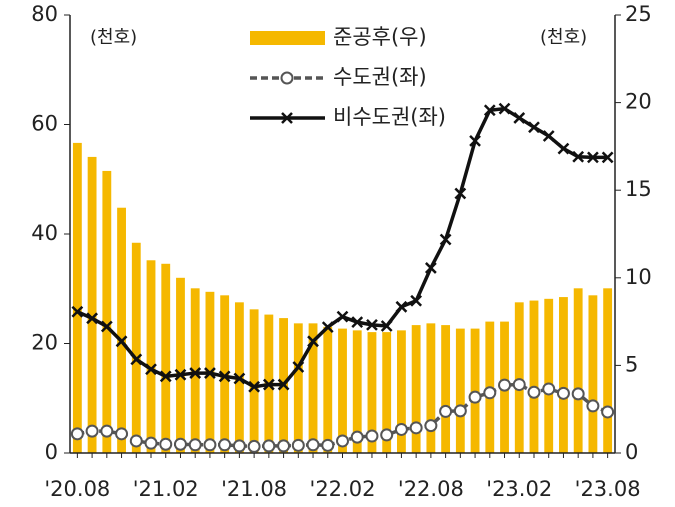 The image size is (675, 507). What do you see at coordinates (254, 489) in the screenshot?
I see `x-tick-label: '21.08` at bounding box center [254, 489].